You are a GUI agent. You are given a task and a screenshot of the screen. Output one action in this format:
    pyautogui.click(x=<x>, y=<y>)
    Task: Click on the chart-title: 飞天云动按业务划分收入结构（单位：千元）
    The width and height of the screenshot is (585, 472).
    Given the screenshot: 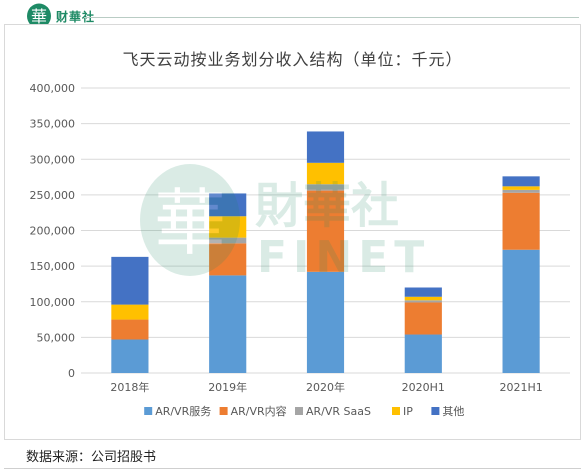 What is the action you would take?
    pyautogui.click(x=292, y=59)
    